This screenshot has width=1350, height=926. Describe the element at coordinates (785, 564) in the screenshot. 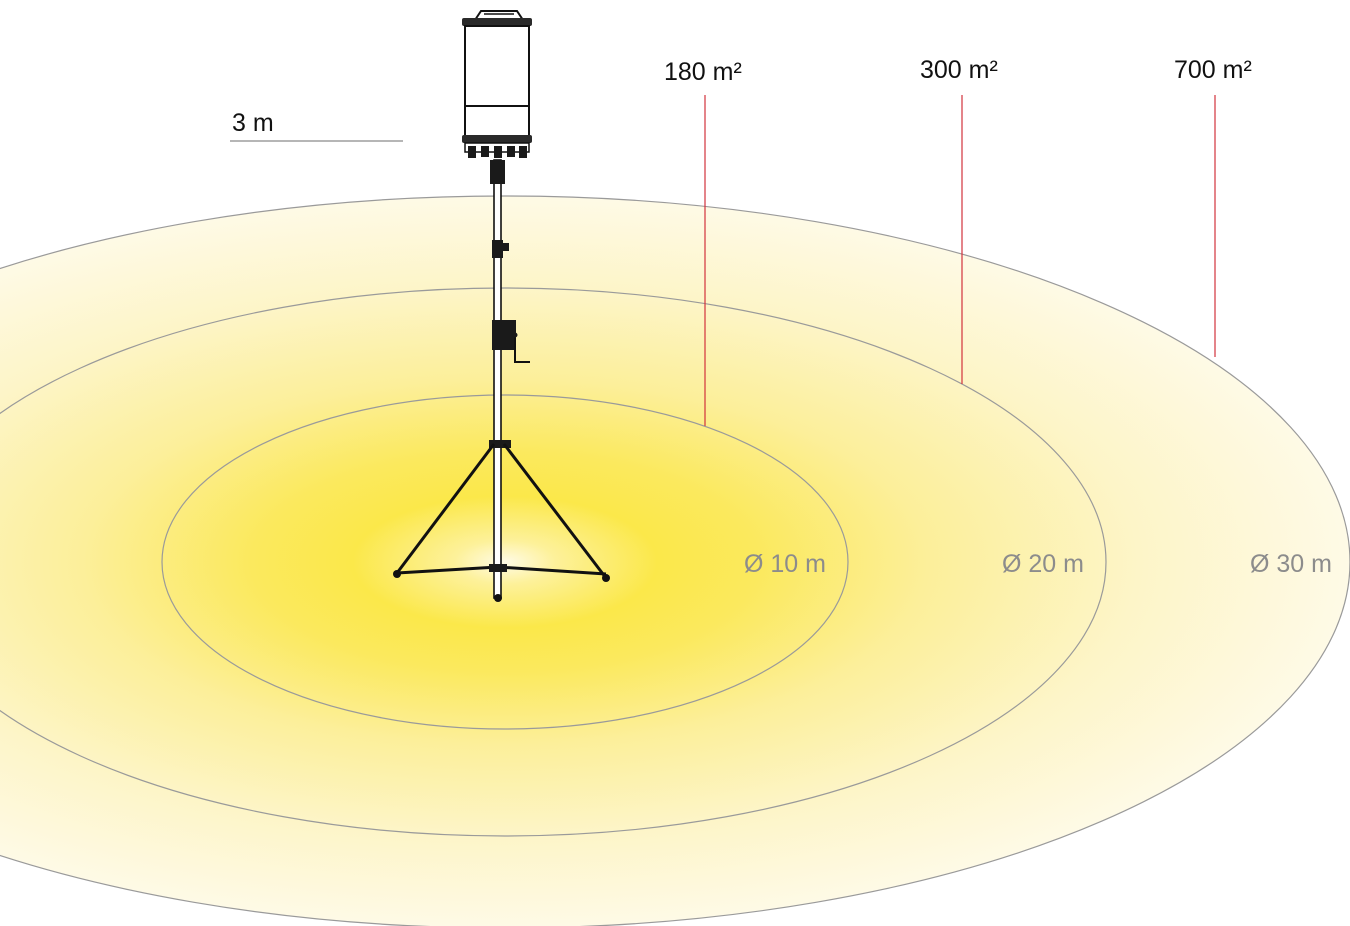

I see `diameter-label-10: Ø 10 m` at that location.